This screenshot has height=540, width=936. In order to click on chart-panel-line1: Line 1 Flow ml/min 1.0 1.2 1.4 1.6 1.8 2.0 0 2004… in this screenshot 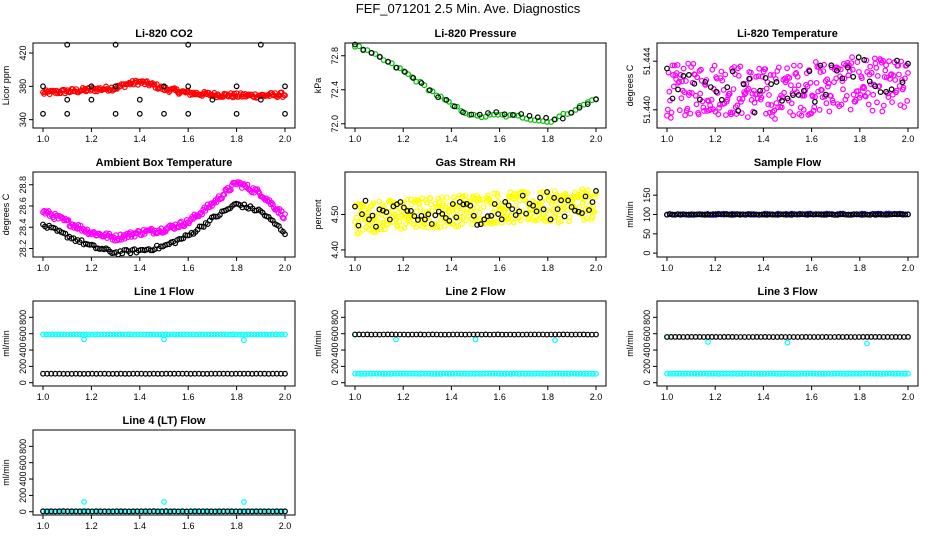, I will do `click(148, 344)`.